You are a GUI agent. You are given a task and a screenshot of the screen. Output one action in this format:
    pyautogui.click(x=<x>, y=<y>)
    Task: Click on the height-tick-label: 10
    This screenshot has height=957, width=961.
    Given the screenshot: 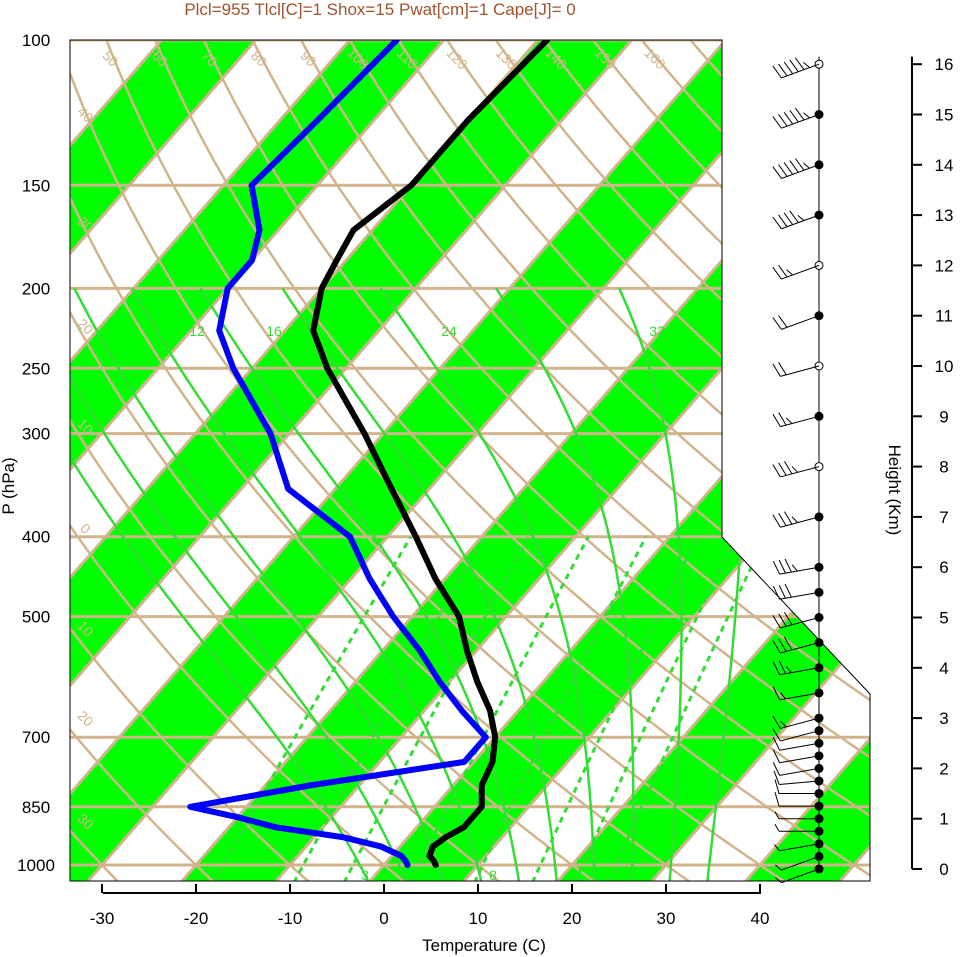 What is the action you would take?
    pyautogui.click(x=944, y=366)
    